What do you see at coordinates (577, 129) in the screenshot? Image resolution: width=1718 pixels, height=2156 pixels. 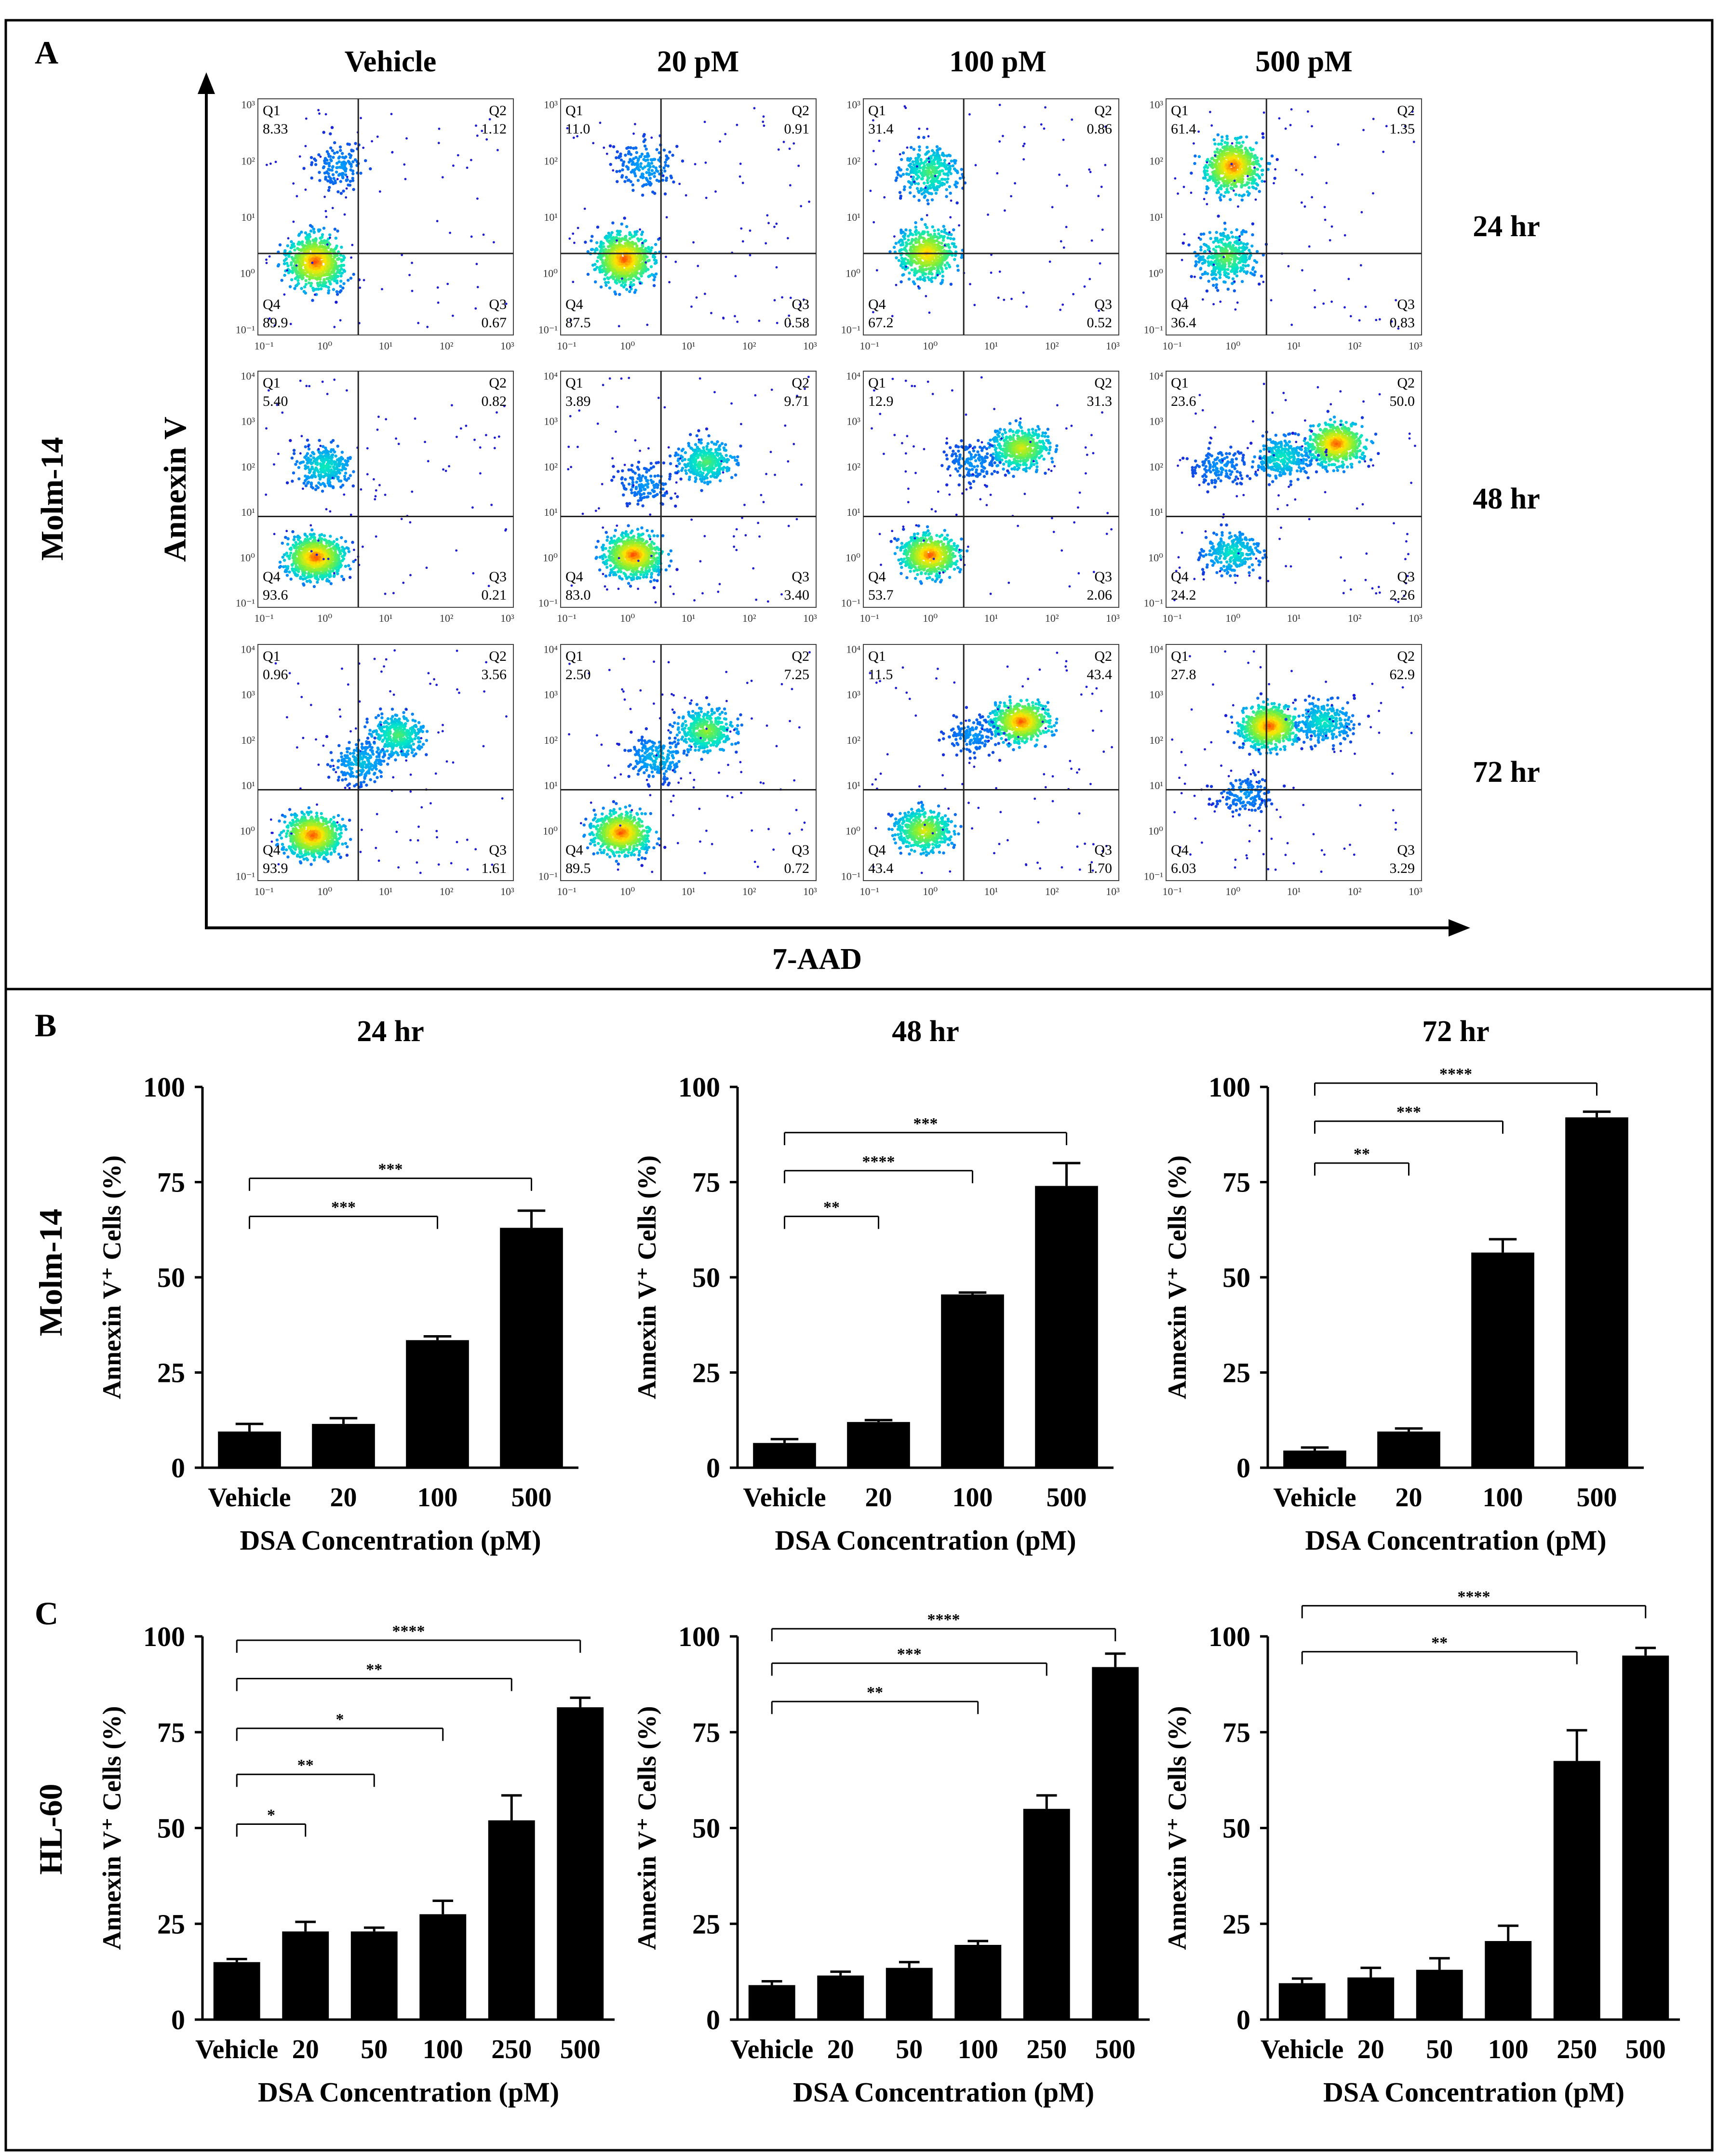 I see `quadrant-value-q1: 11.0` at bounding box center [577, 129].